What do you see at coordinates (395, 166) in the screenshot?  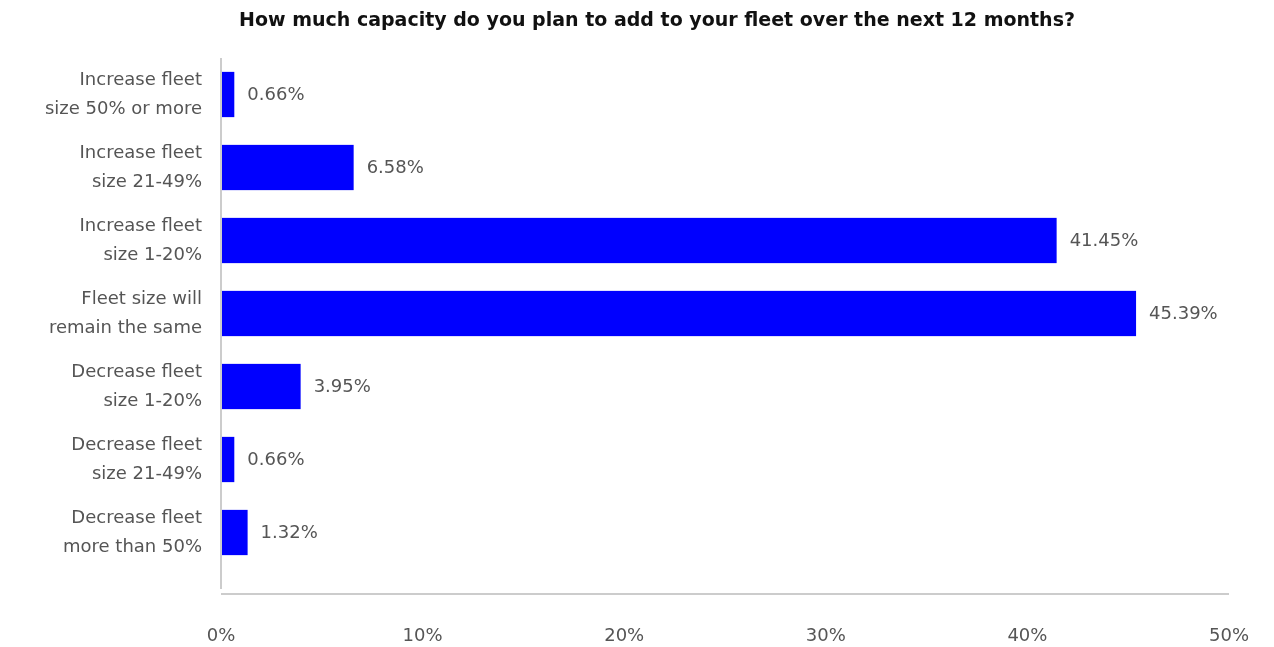 I see `data-label: 6.58%` at bounding box center [395, 166].